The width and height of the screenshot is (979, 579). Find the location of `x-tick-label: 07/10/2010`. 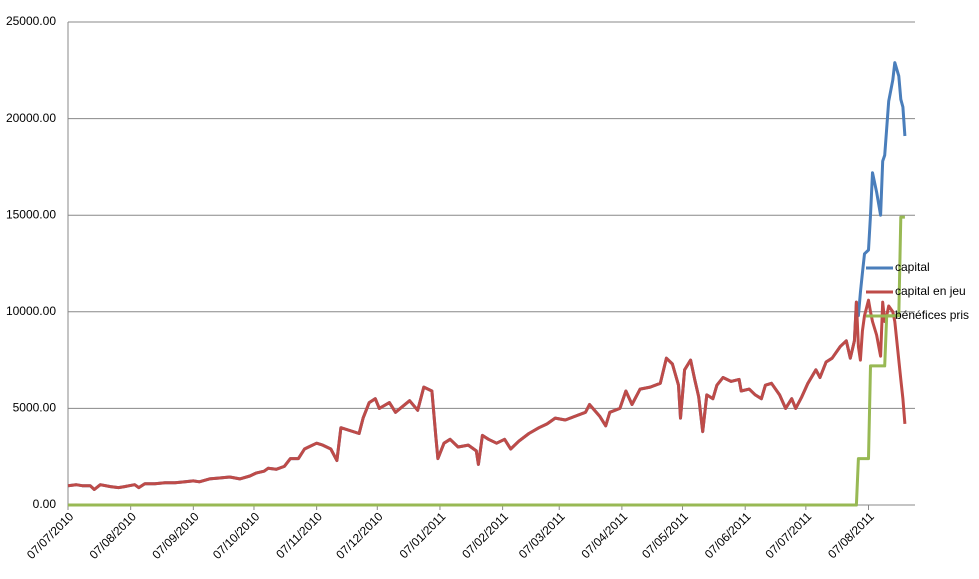

x-tick-label: 07/10/2010 is located at coordinates (236, 535).